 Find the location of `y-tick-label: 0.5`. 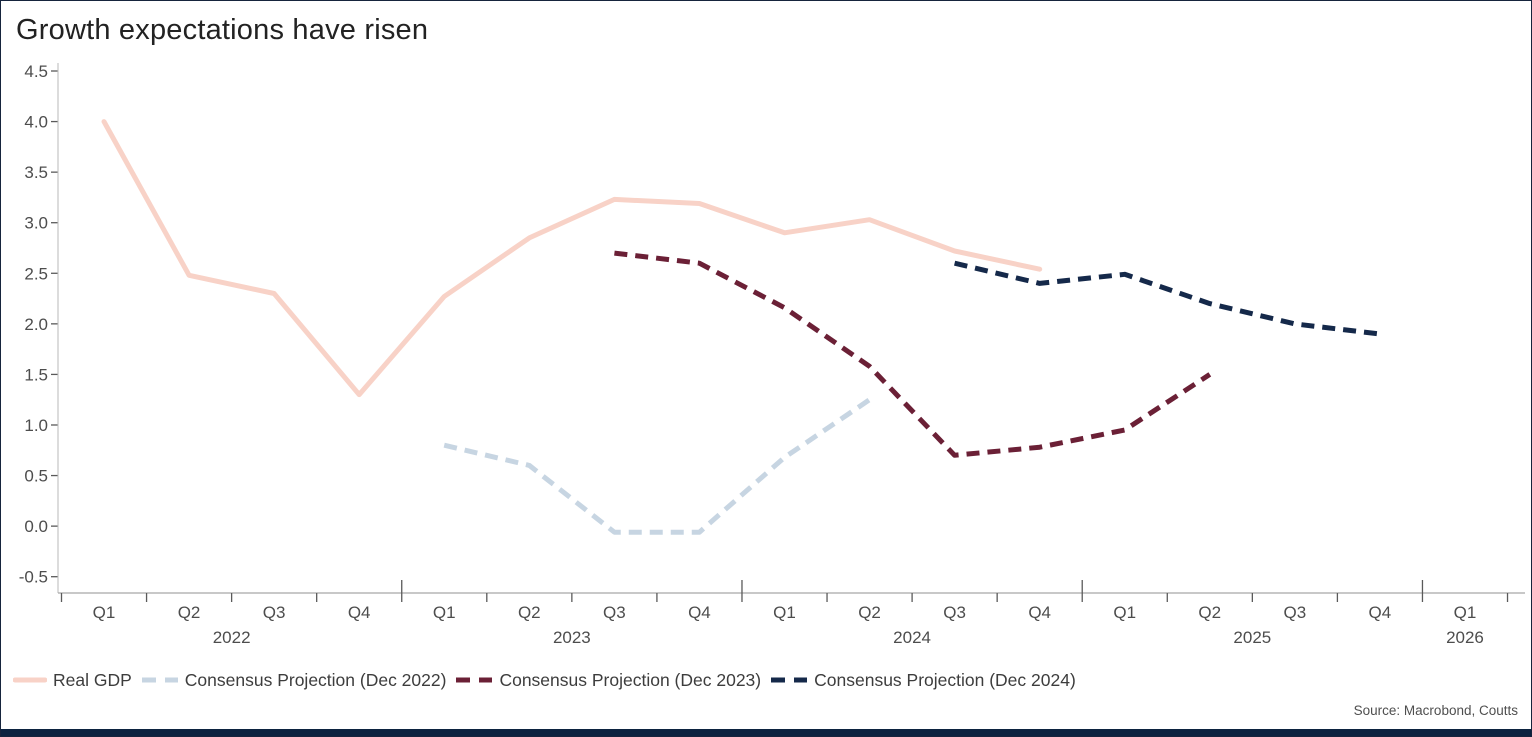

y-tick-label: 0.5 is located at coordinates (36, 476).